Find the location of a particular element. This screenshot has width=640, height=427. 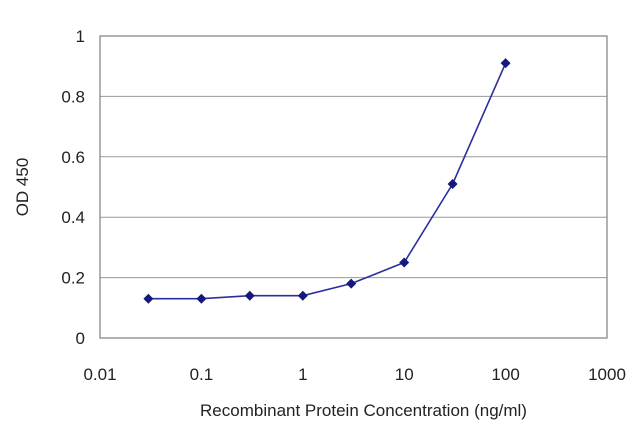

y-tick-label: 0.6 is located at coordinates (73, 157).